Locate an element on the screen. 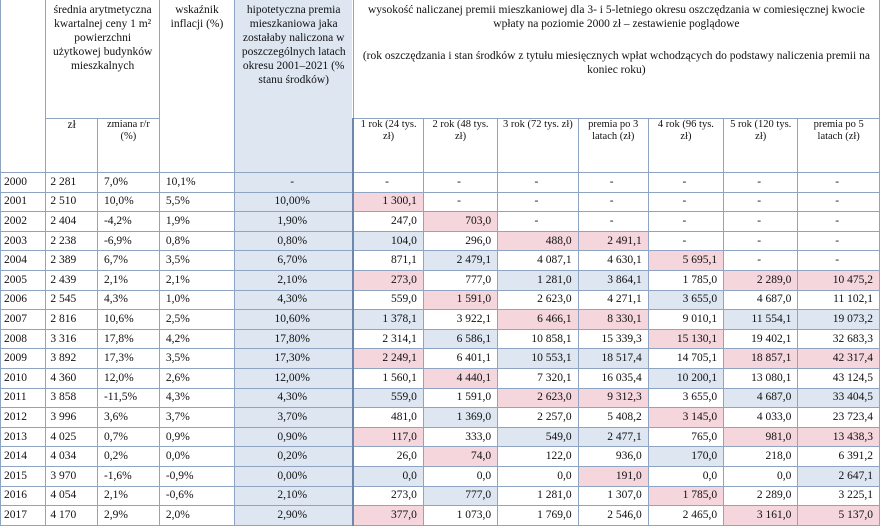  inflation-cell: 4,3% is located at coordinates (197, 398).